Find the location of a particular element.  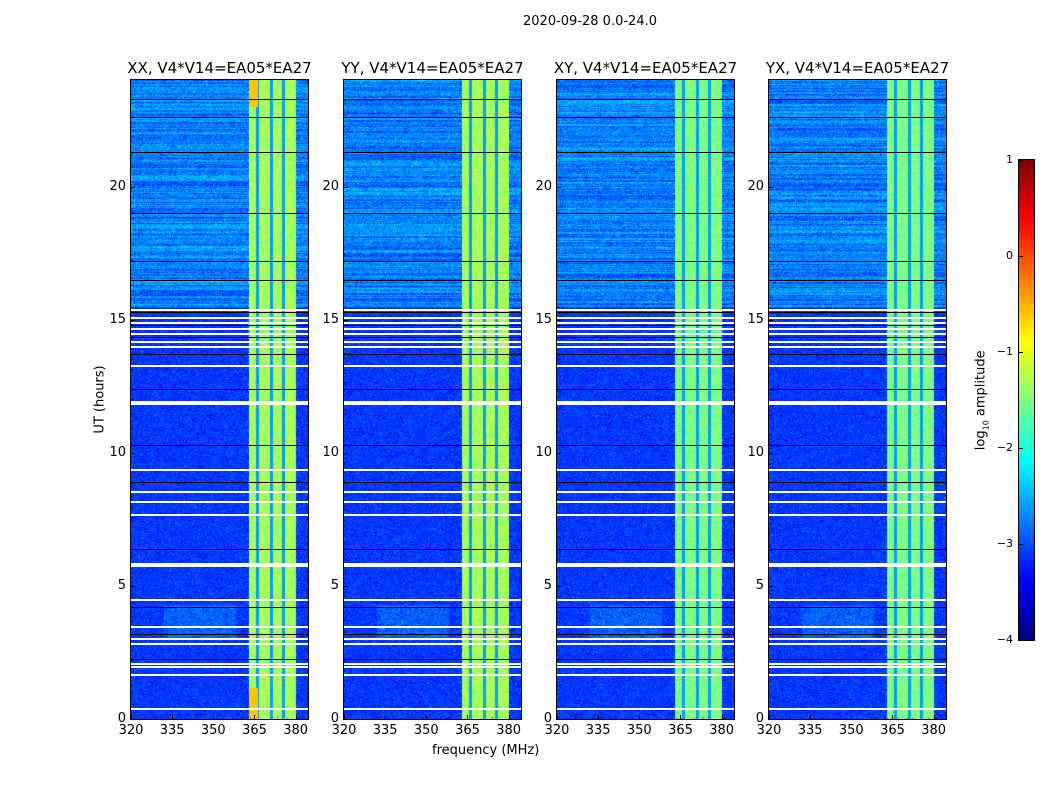

x-axis-label: frequency (MHz) is located at coordinates (486, 750).